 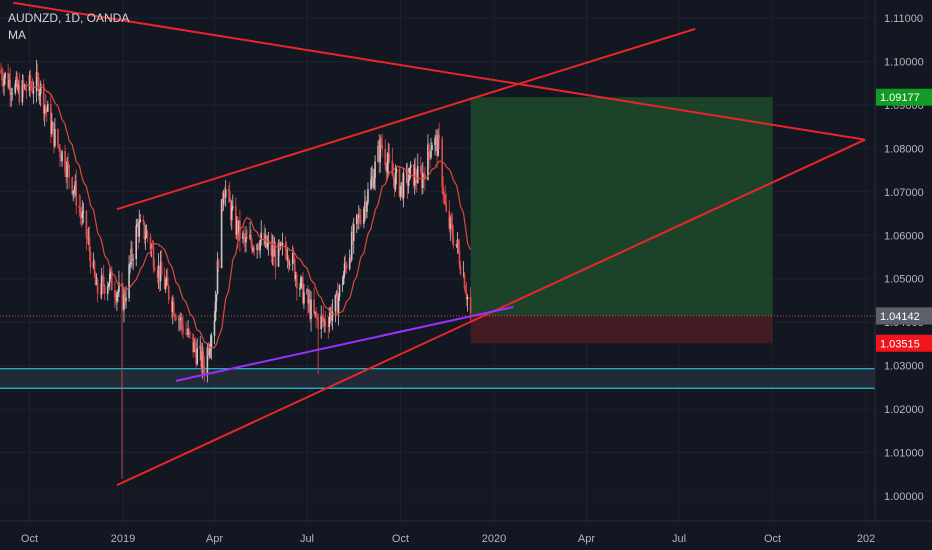 I want to click on x-tick-label: 202, so click(x=866, y=539).